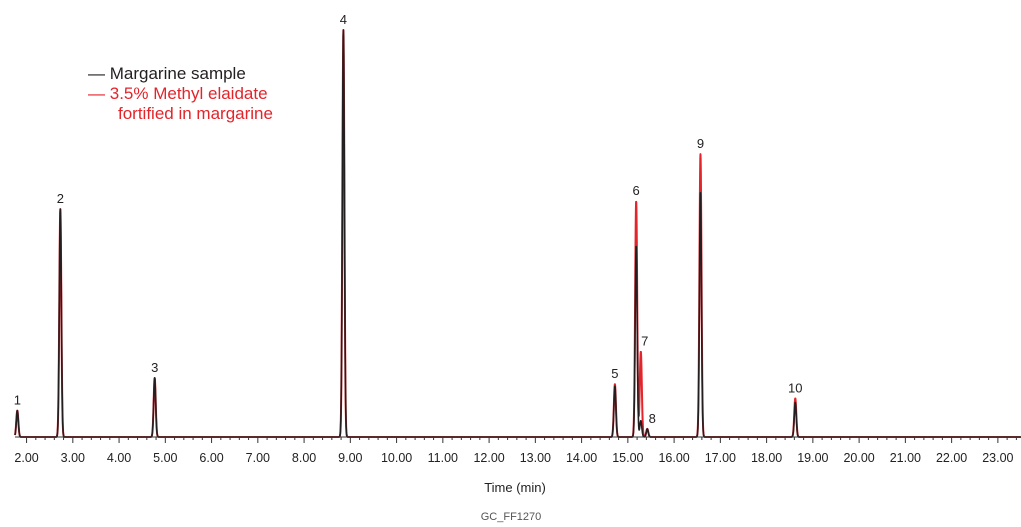  I want to click on x-tick-label: 9.00, so click(350, 458).